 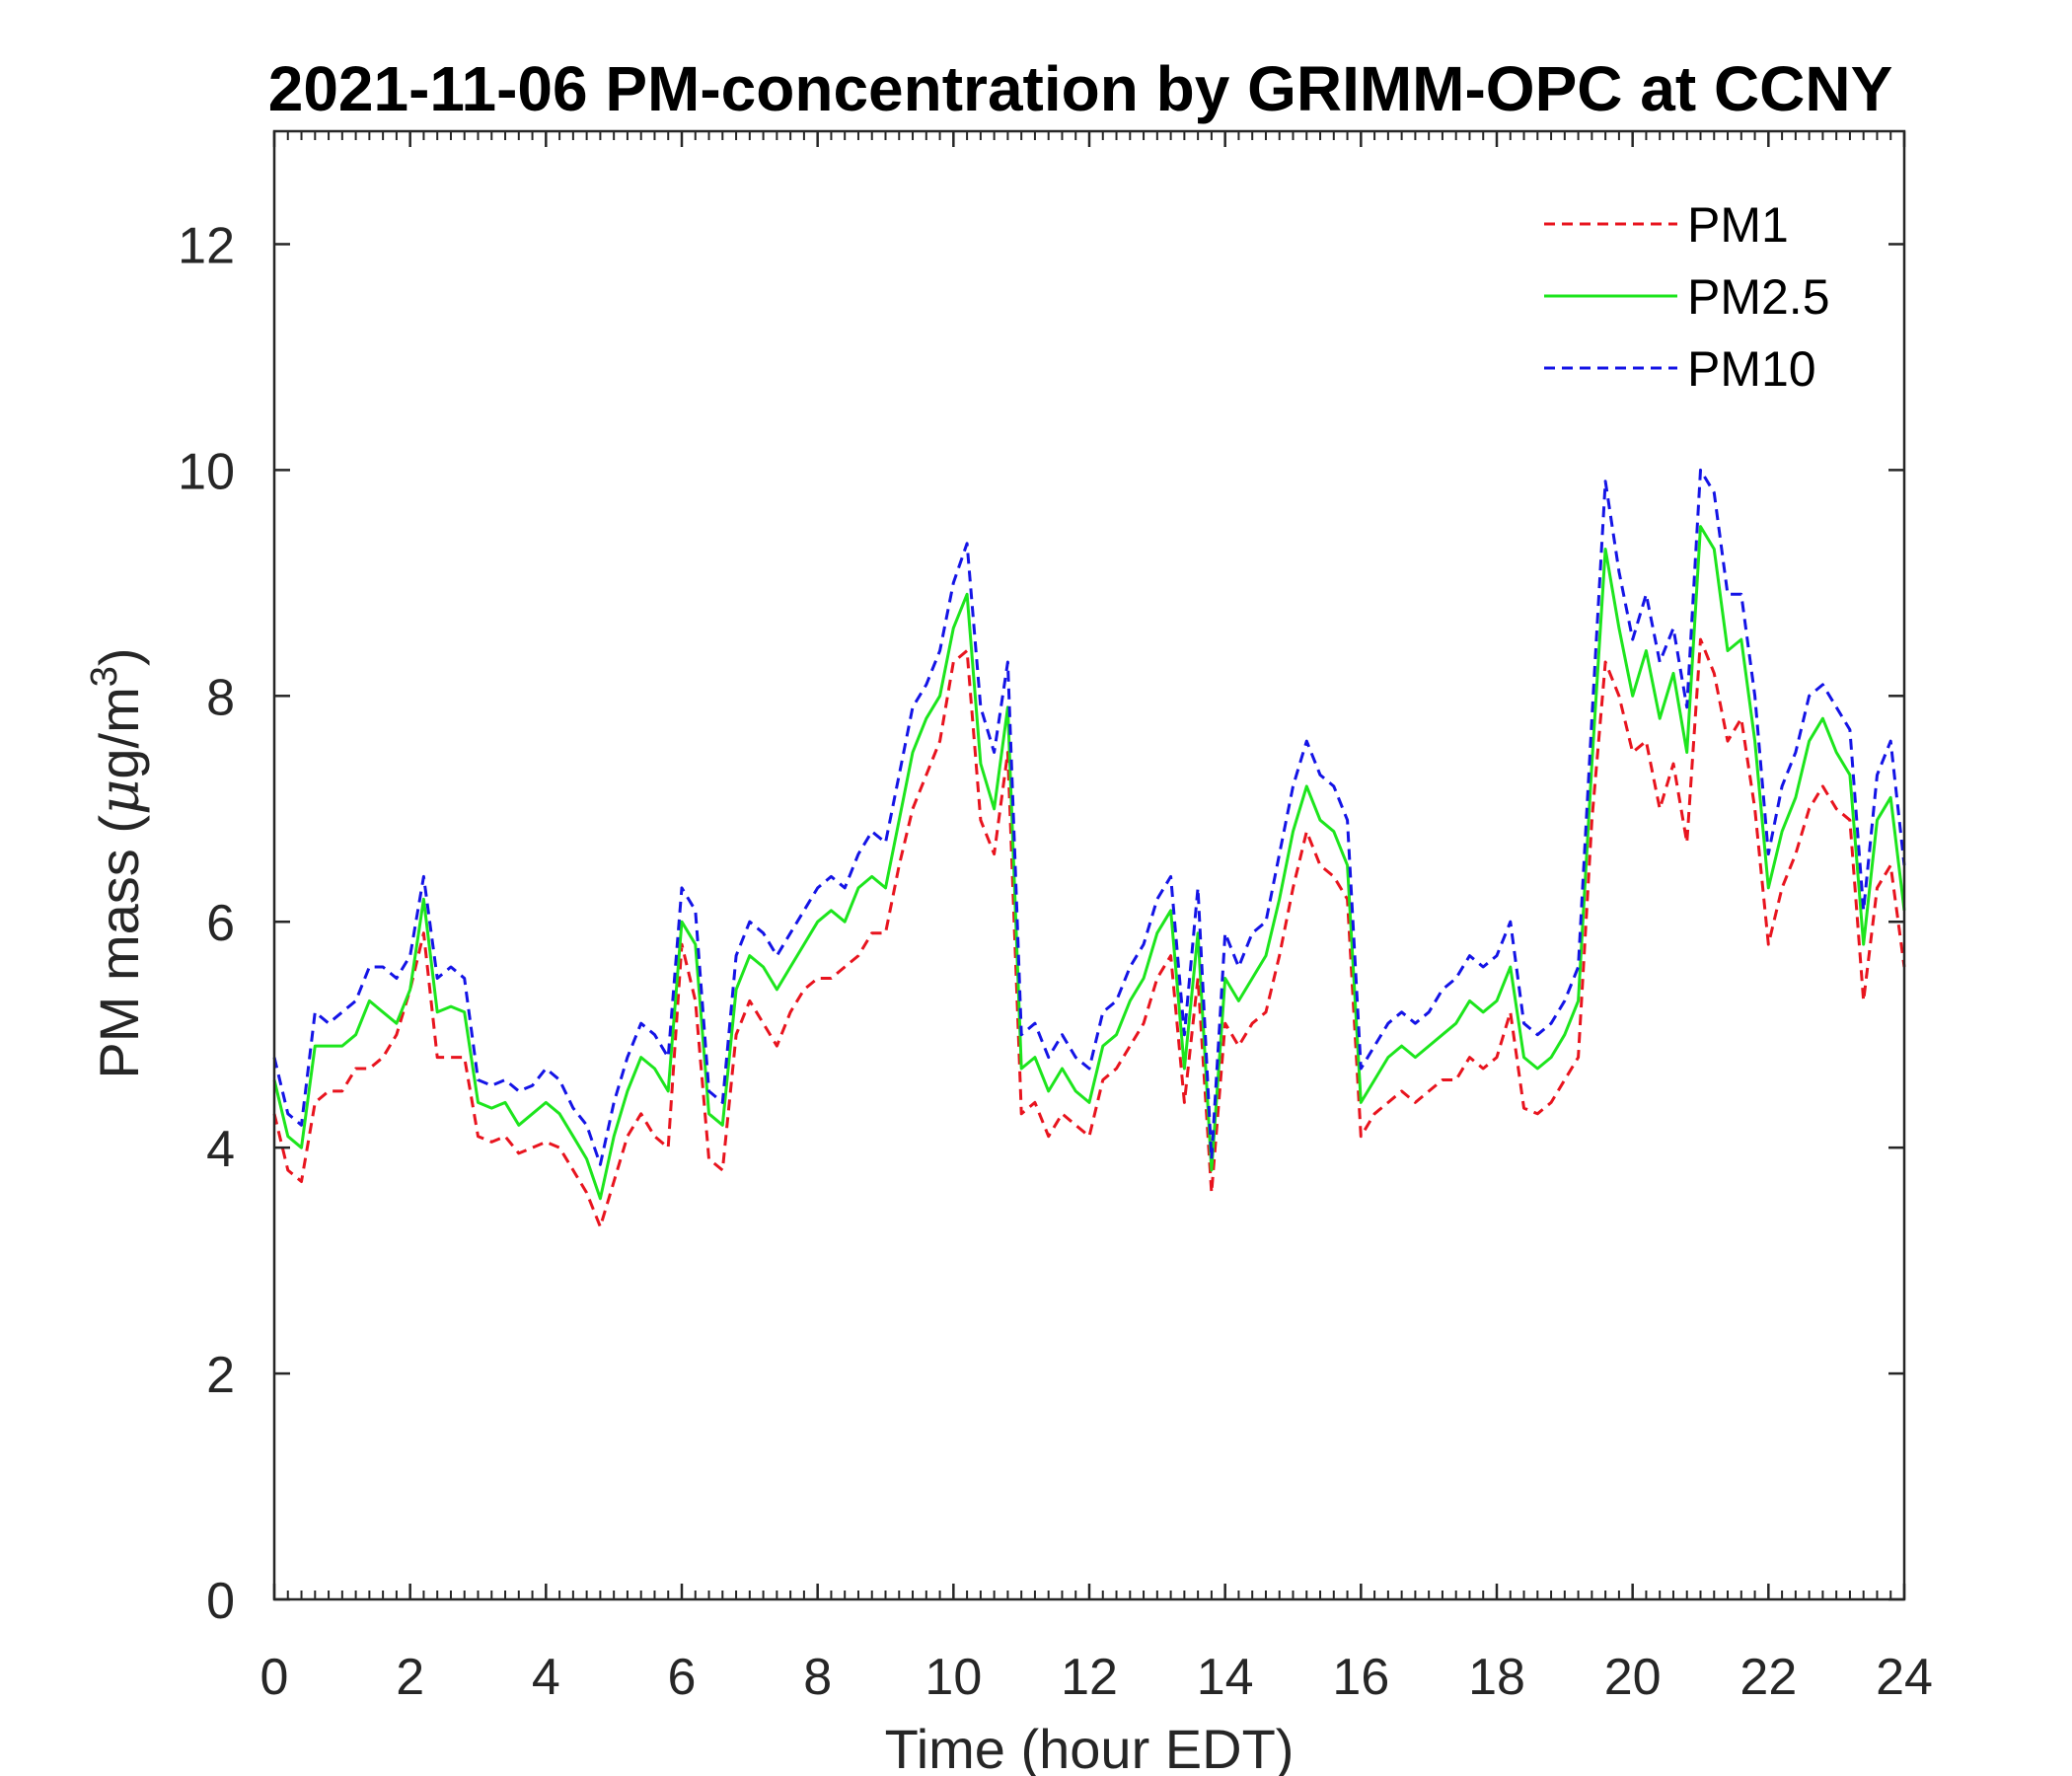 What do you see at coordinates (410, 1677) in the screenshot?
I see `x-tick-label: 2` at bounding box center [410, 1677].